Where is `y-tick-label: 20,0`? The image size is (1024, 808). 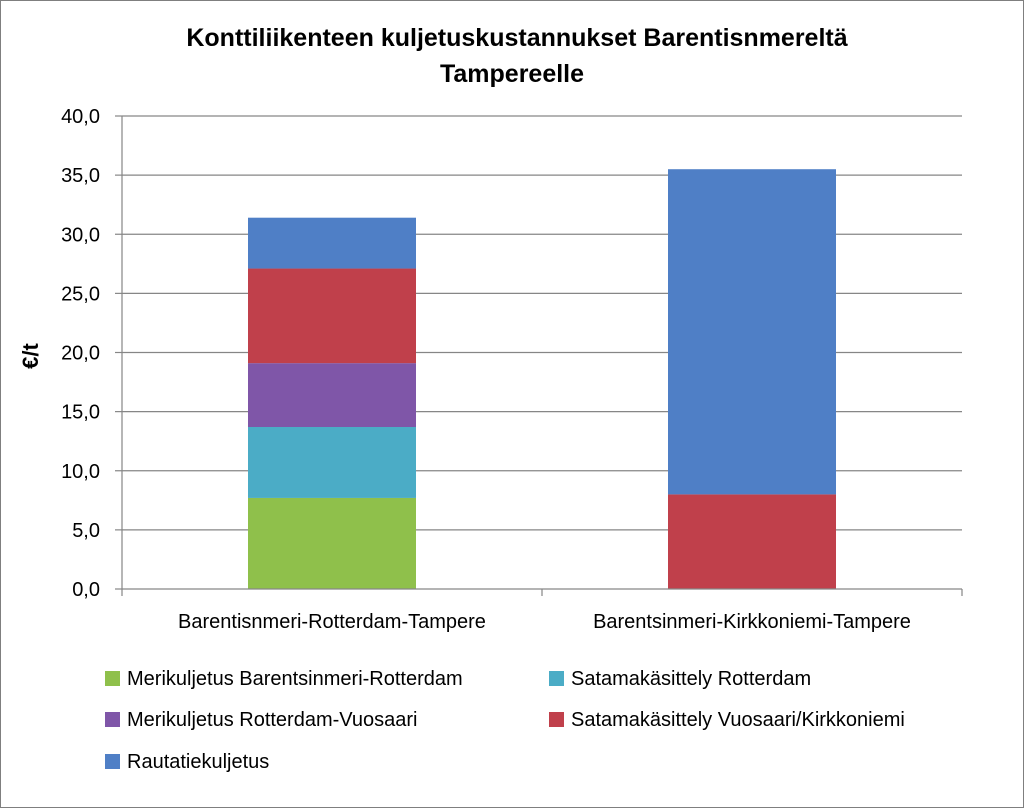 y-tick-label: 20,0 is located at coordinates (80, 354).